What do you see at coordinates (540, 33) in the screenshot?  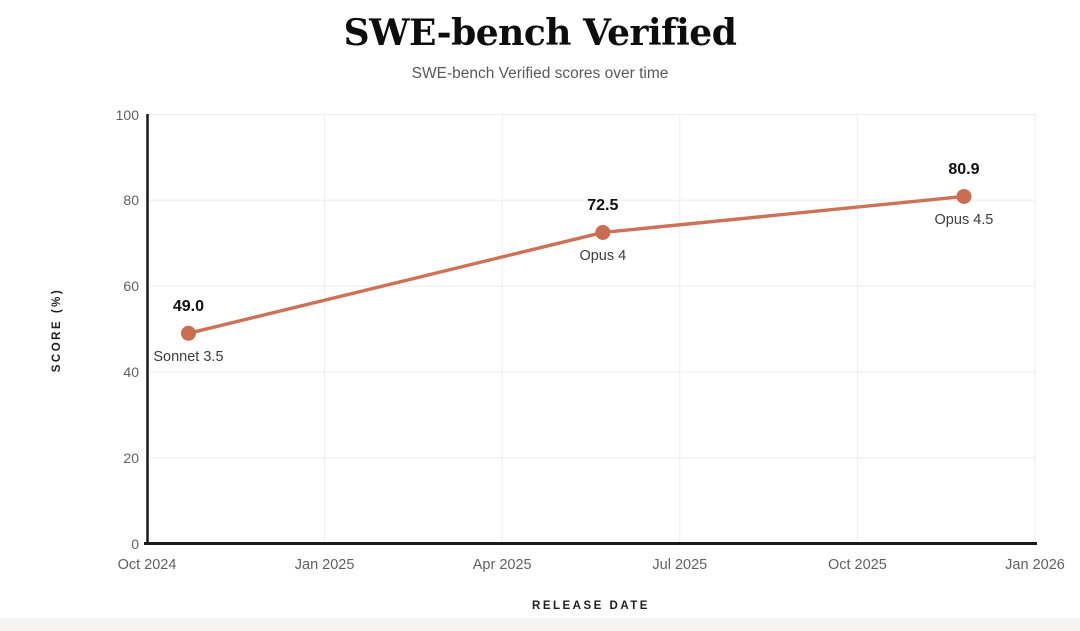 I see `chart-title: SWE-bench Verified` at bounding box center [540, 33].